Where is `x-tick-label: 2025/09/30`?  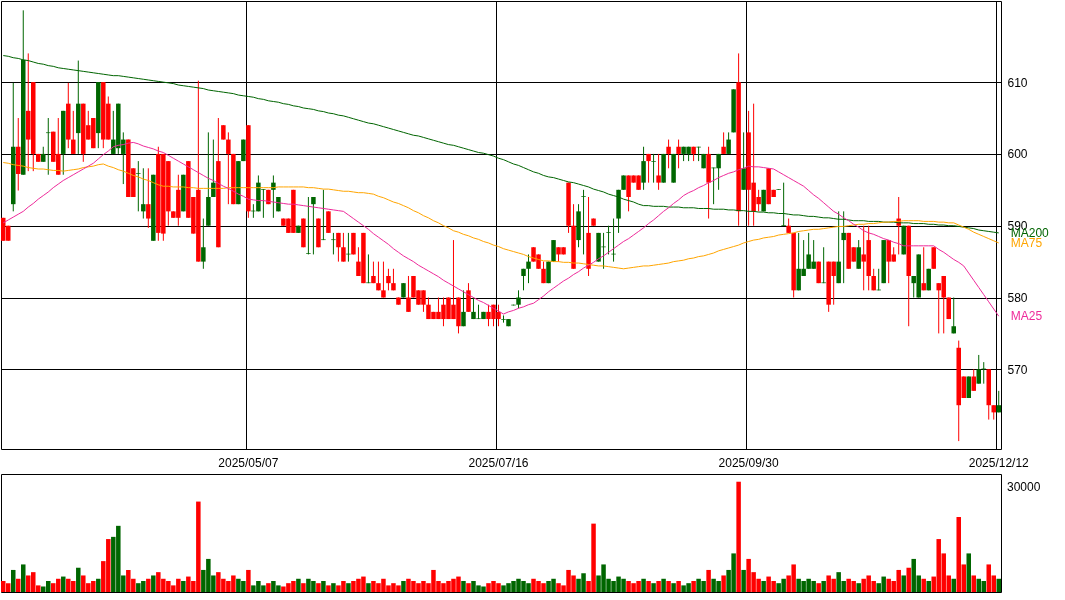
x-tick-label: 2025/09/30 is located at coordinates (748, 462).